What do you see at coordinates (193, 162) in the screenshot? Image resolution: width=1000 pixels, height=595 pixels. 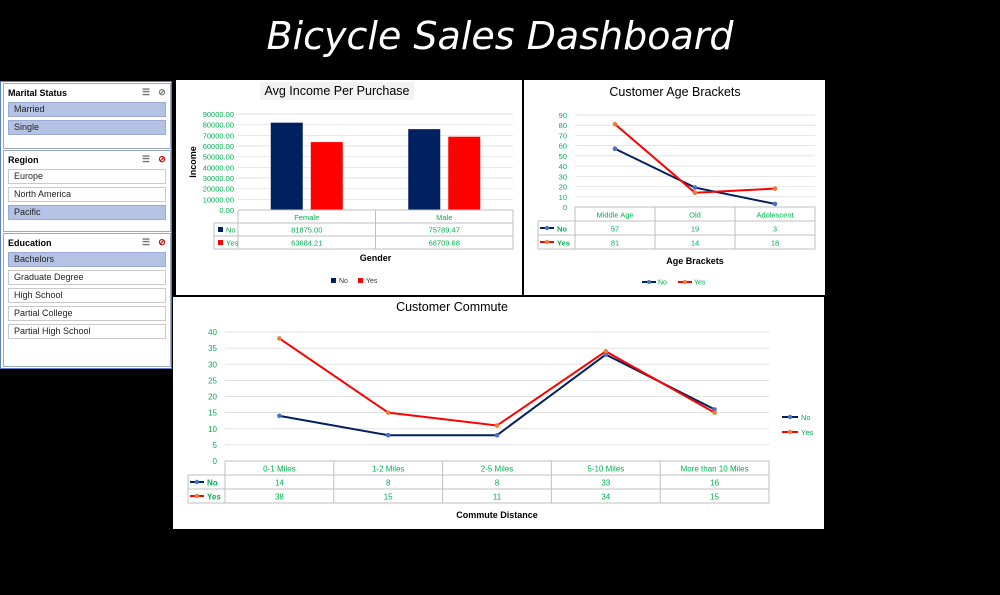 I see `y-axis-label: Income` at bounding box center [193, 162].